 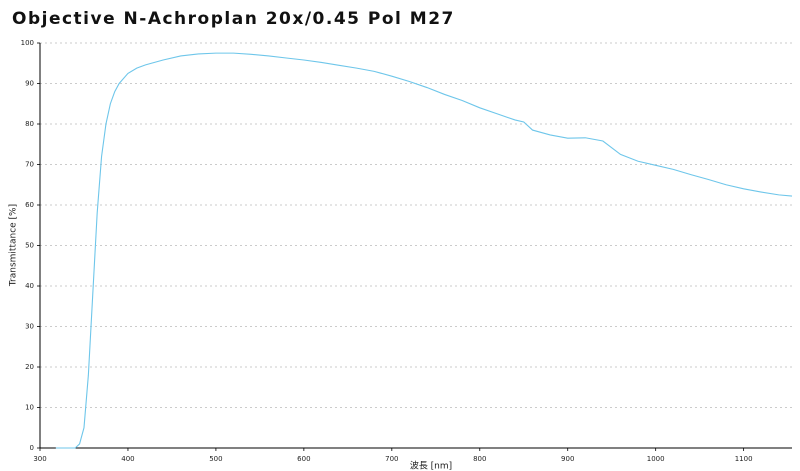 What do you see at coordinates (127, 459) in the screenshot?
I see `x-tick-label: 400` at bounding box center [127, 459].